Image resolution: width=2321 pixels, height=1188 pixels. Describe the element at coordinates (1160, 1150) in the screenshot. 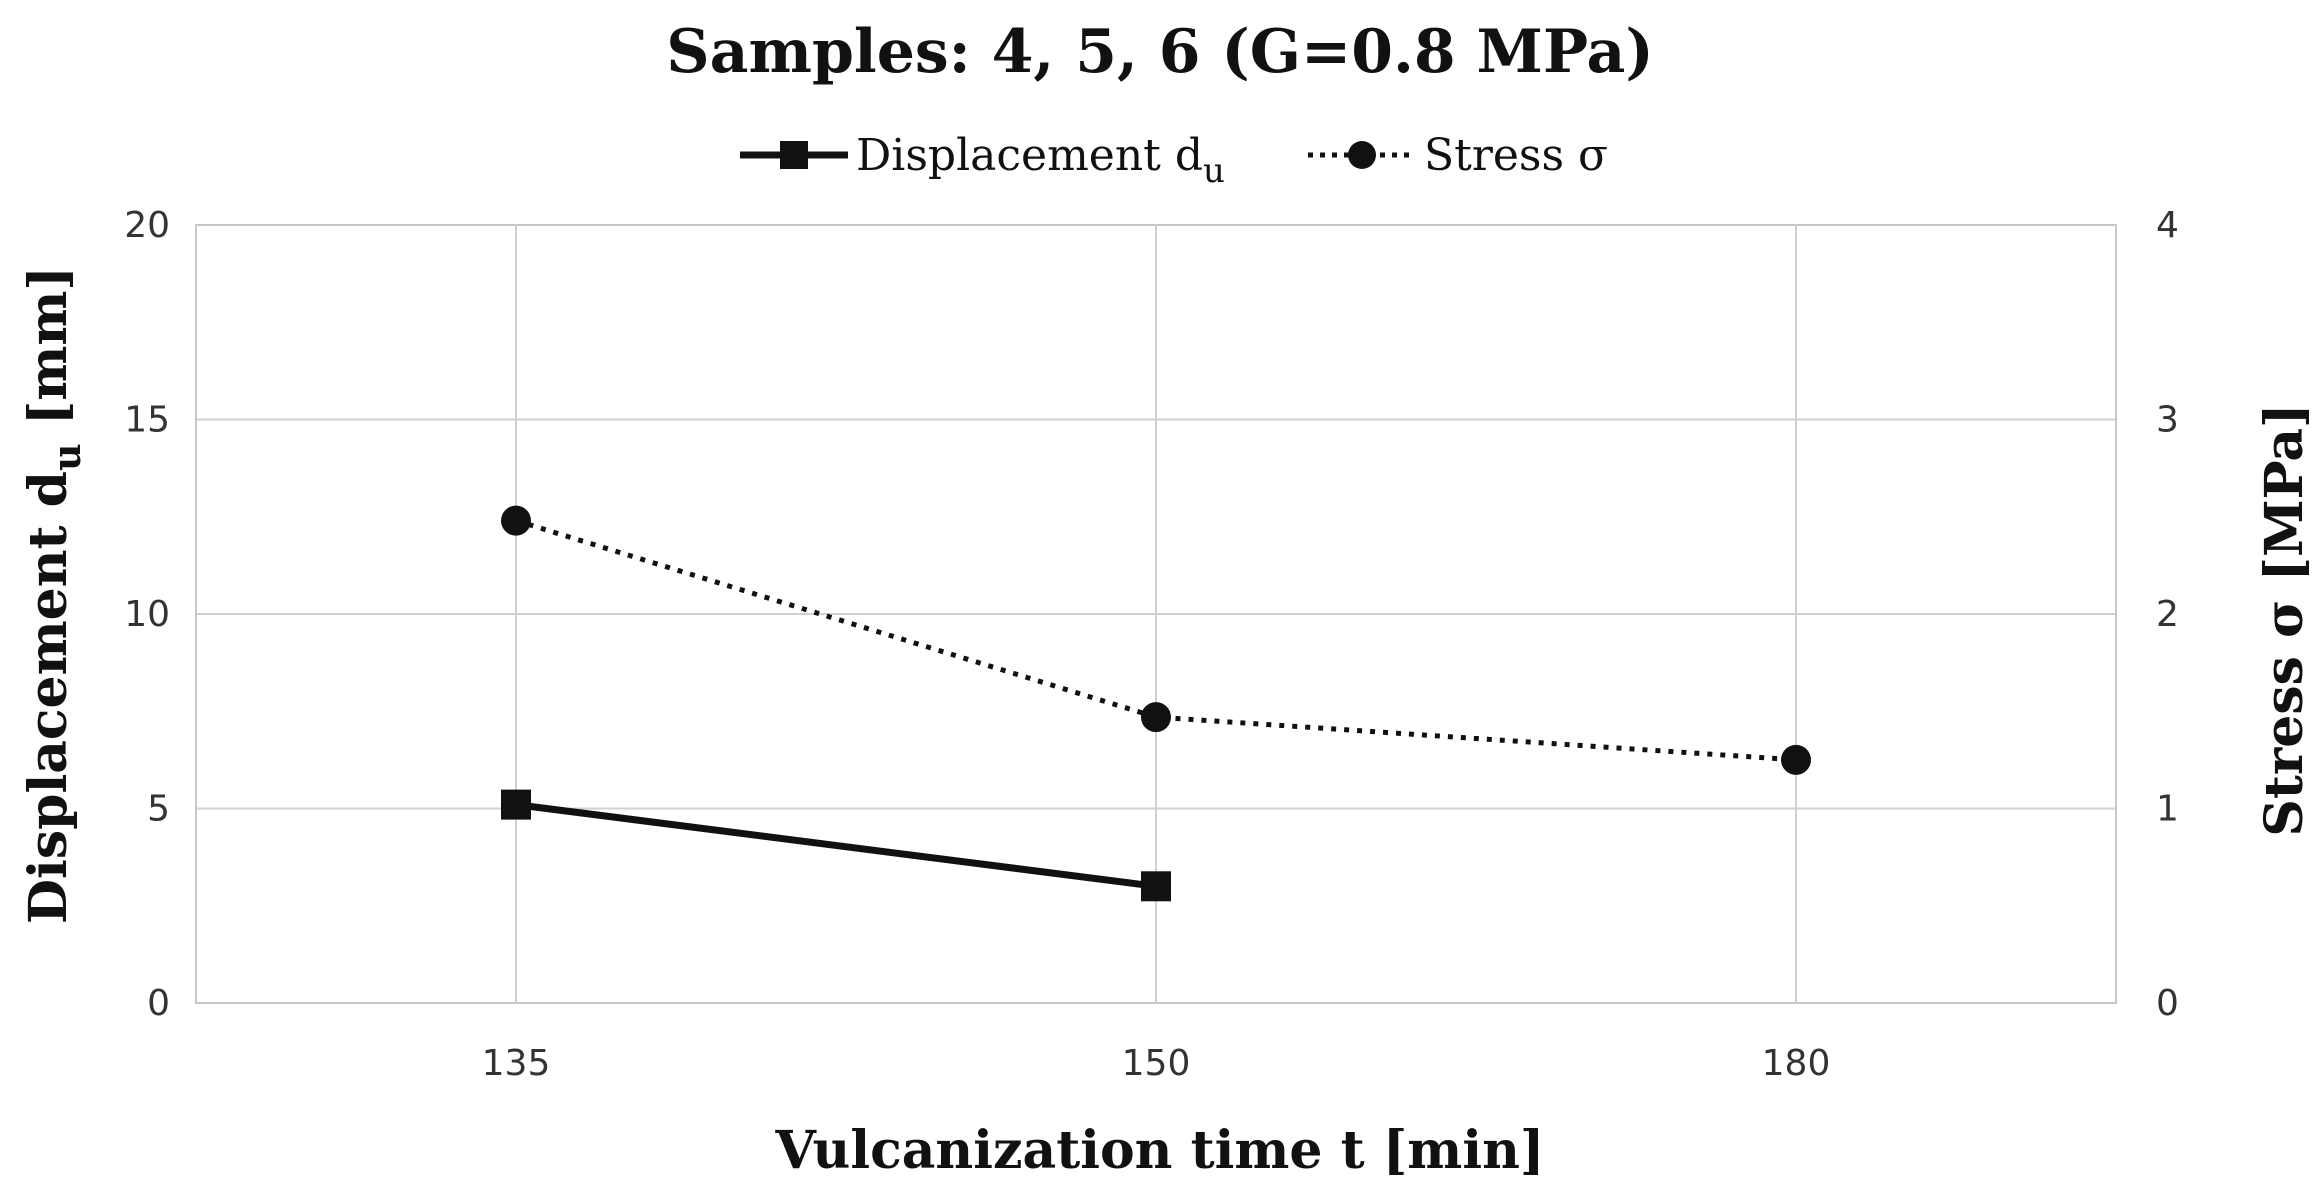

I see `x-axis-title: Vulcanization time t [min]` at that location.